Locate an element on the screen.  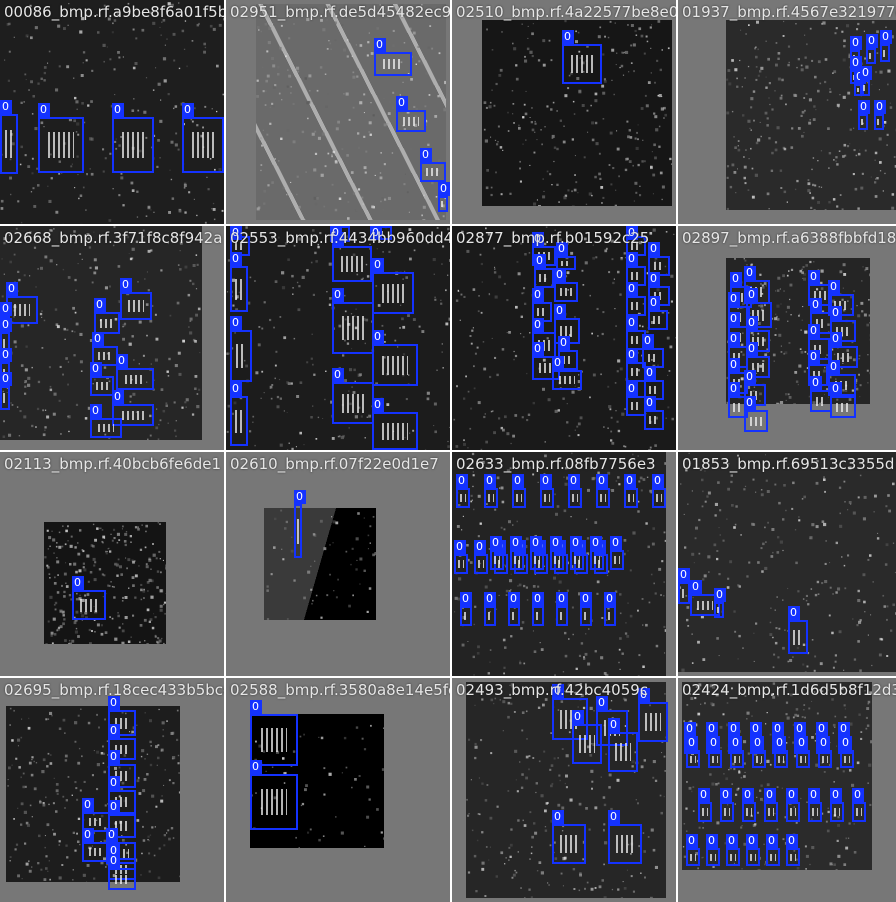
tile-filename: 02633_bmp.rf.08fb7756e3 is located at coordinates (556, 464).